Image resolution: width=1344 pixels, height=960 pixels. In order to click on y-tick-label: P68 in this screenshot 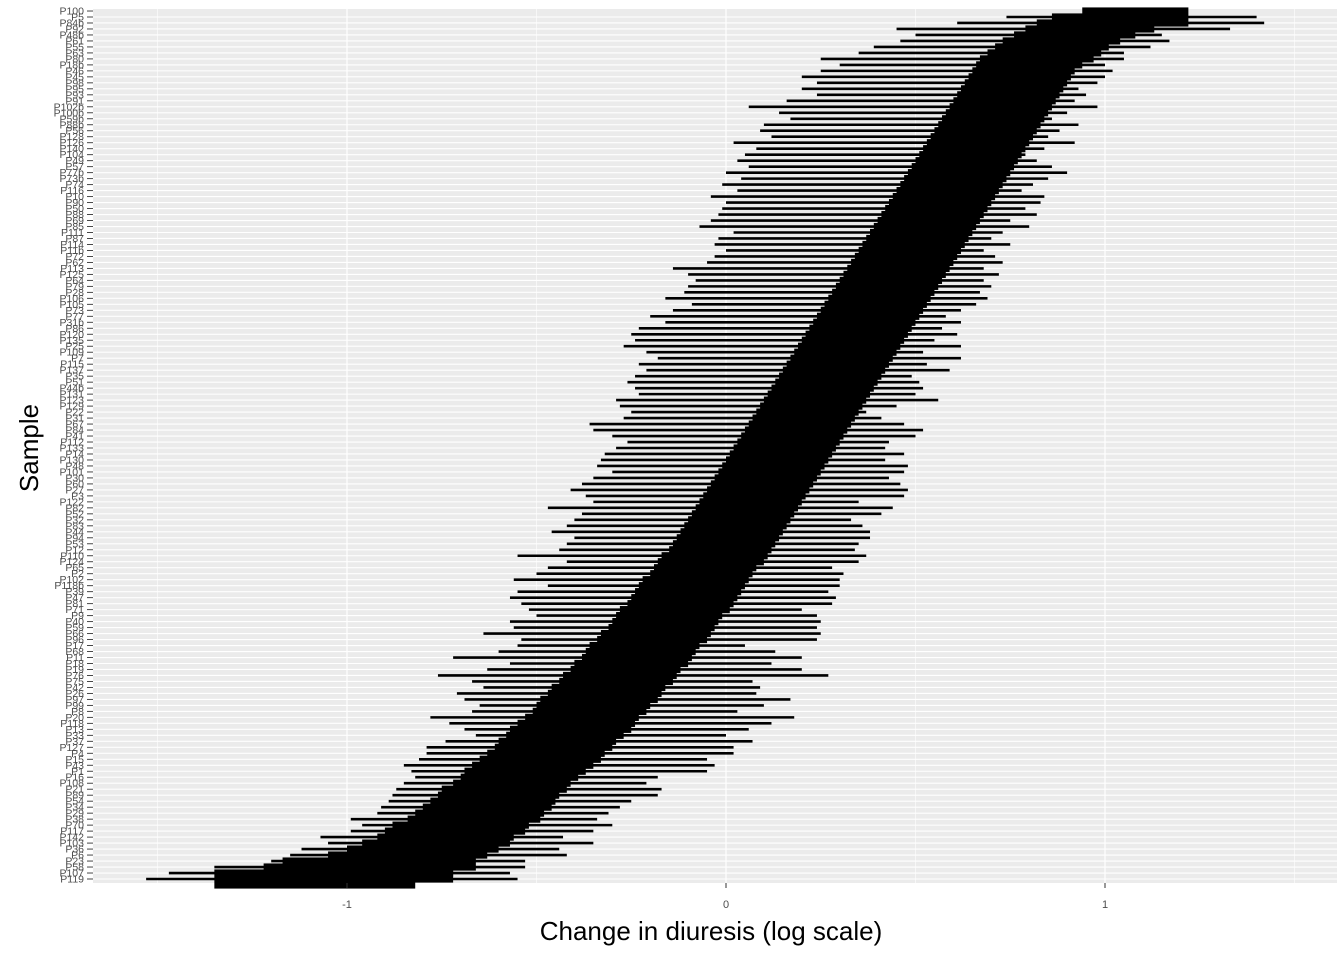, I will do `click(74, 652)`.